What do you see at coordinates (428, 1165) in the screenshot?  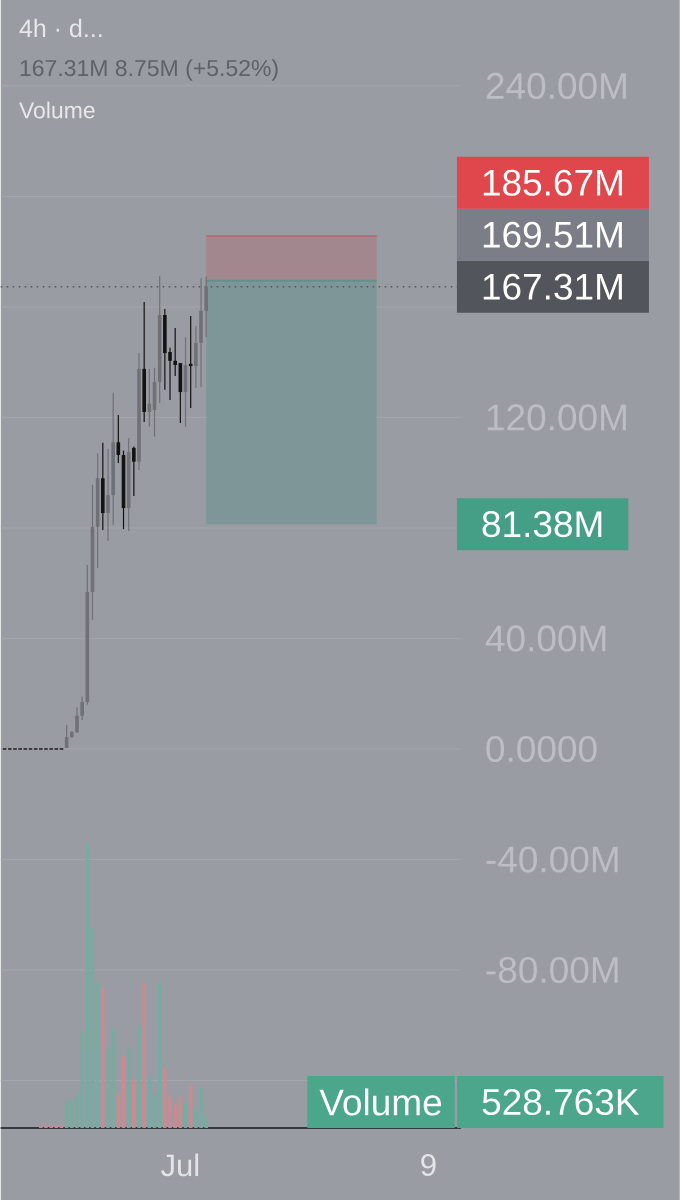 I see `x-tick-label: 9` at bounding box center [428, 1165].